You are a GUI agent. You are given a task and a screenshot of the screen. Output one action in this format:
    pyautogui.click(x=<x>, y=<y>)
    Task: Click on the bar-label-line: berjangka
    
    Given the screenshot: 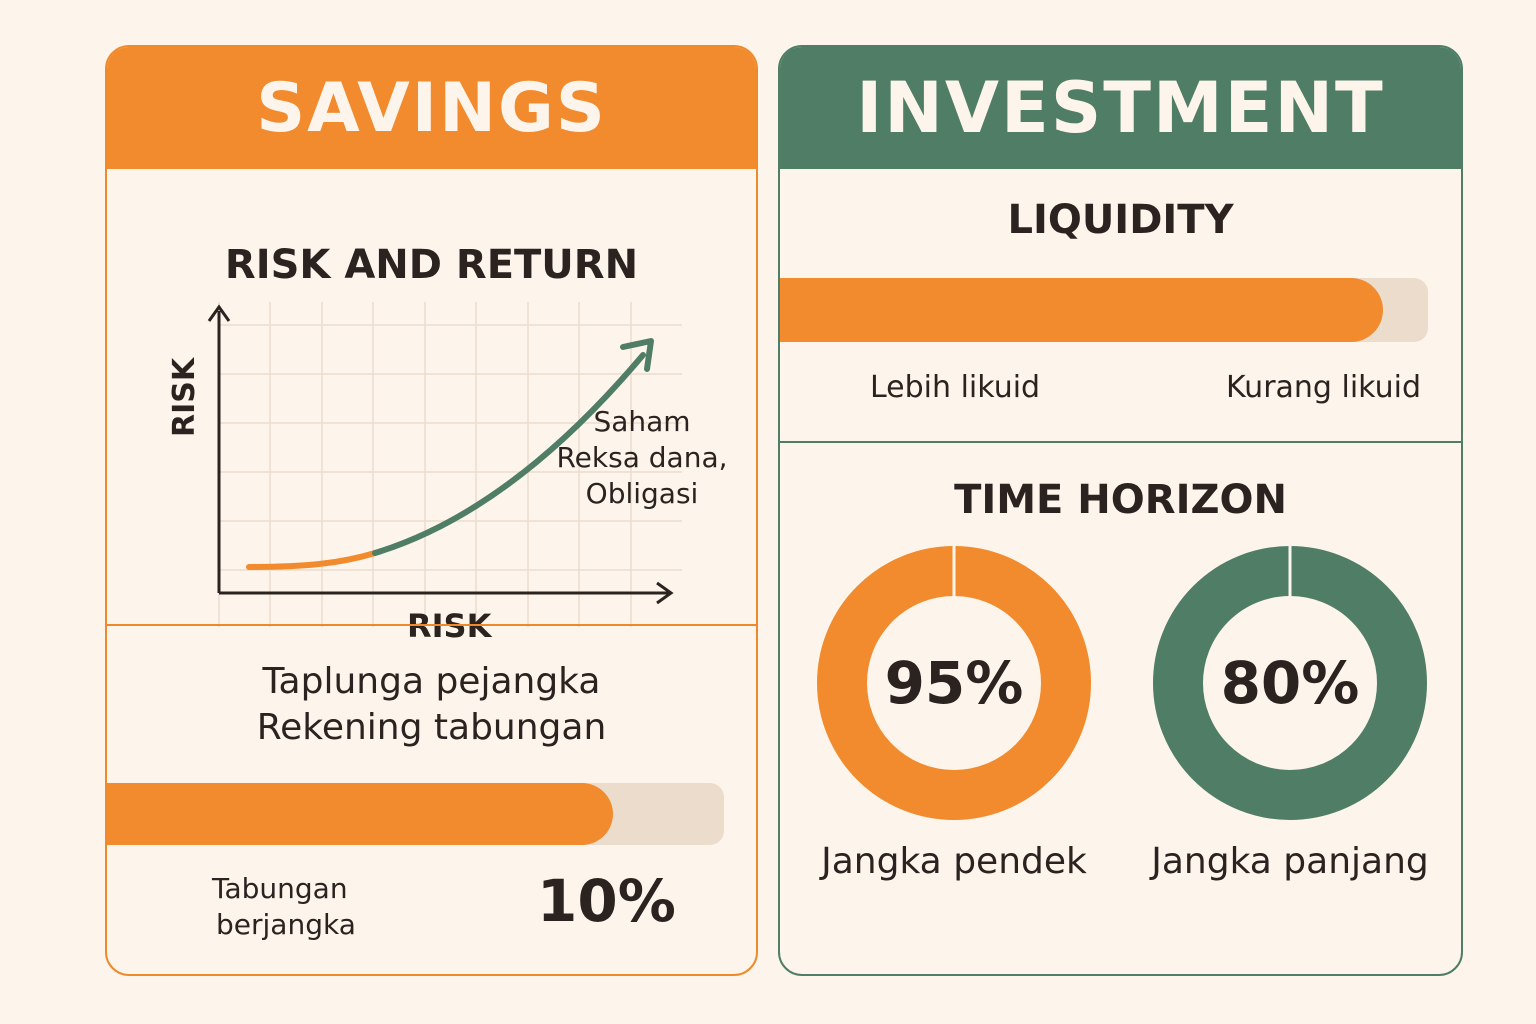 What is the action you would take?
    pyautogui.click(x=286, y=924)
    